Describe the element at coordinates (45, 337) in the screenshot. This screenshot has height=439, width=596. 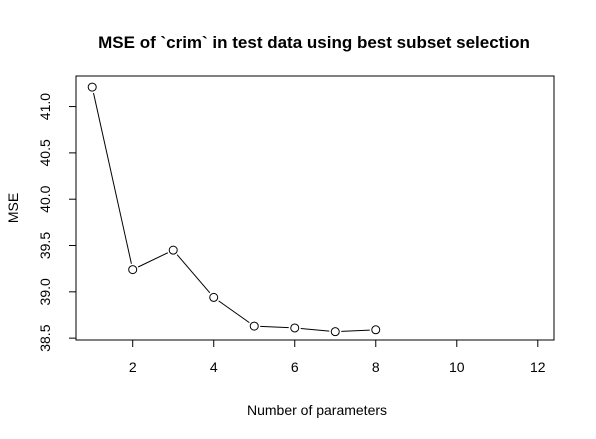
I see `y-tick-label: 38.5` at that location.